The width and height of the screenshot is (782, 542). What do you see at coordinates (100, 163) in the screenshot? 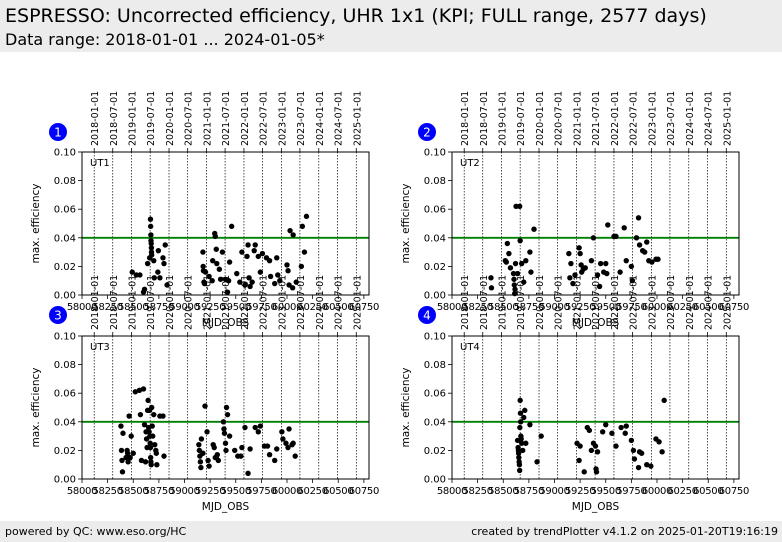
I see `panel-label: UT1` at bounding box center [100, 163].